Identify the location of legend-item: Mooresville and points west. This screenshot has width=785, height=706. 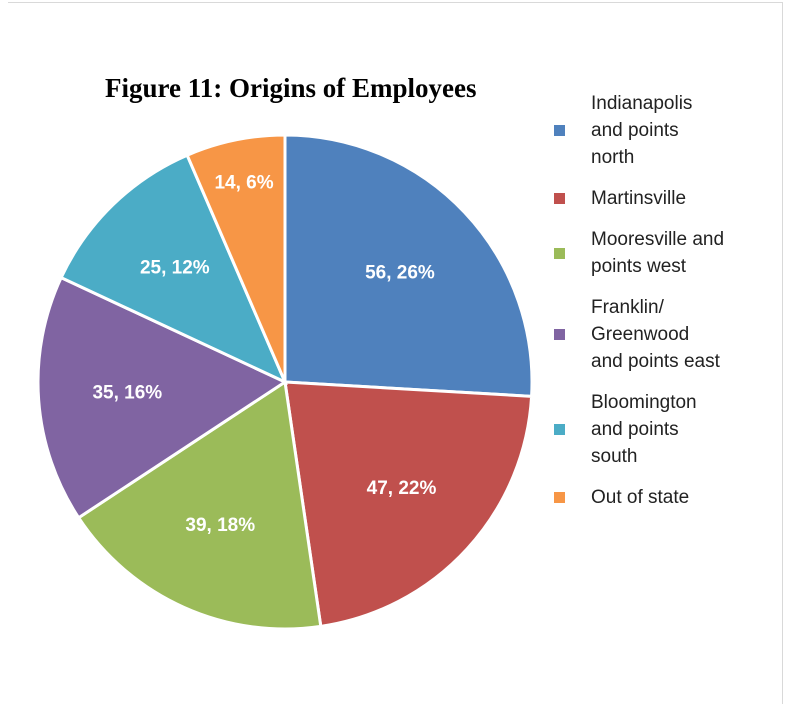
(654, 253).